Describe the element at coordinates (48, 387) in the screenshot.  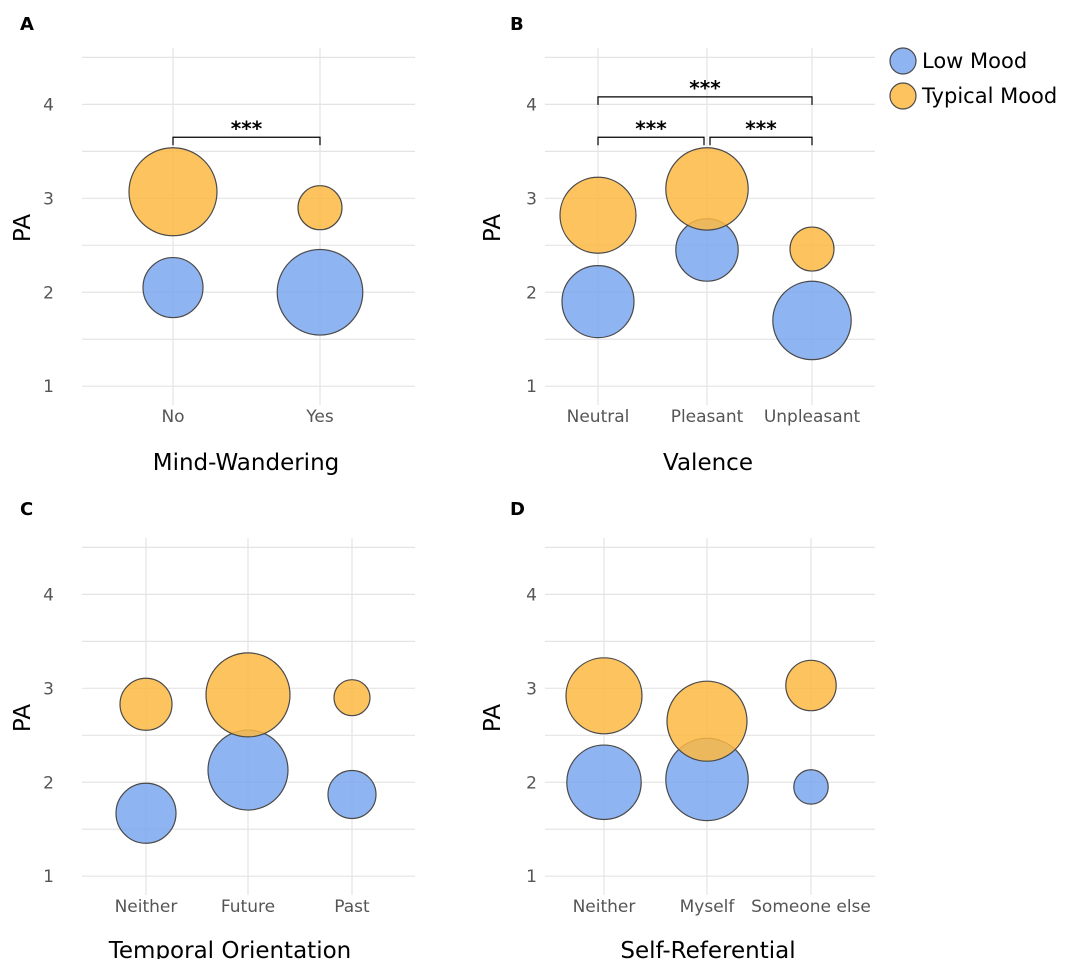
I see `ytick-label-a-1: 1` at that location.